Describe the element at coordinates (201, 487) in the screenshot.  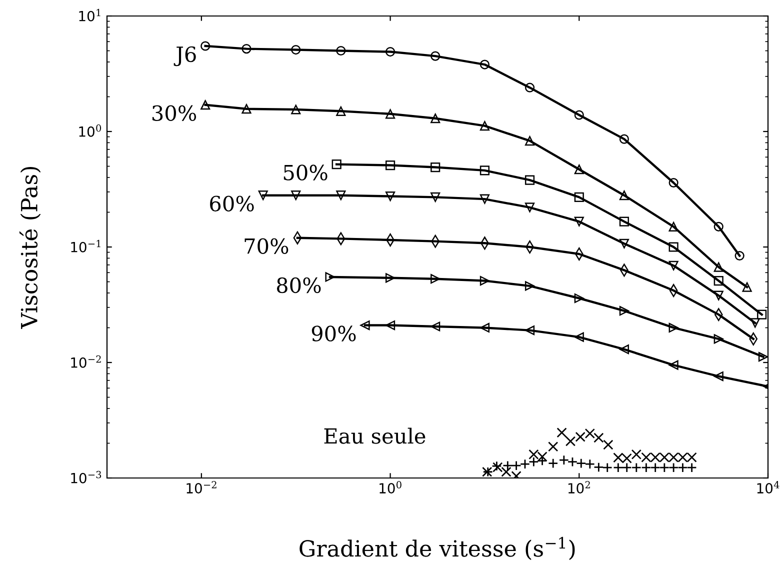
I see `x-tick-label: 10$^{−2}$` at that location.